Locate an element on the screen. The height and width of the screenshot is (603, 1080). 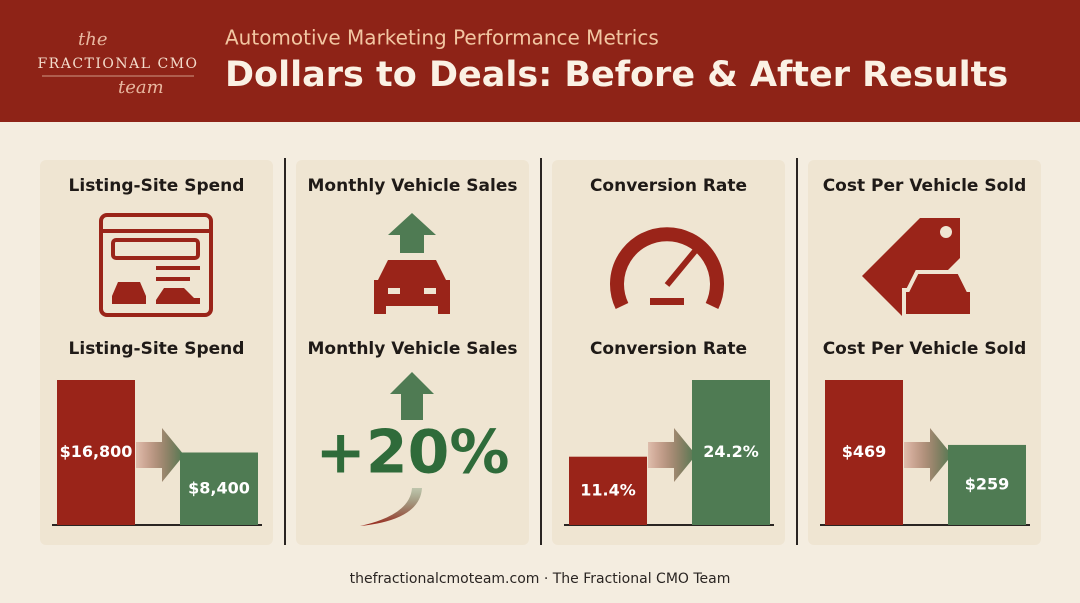
value-label: $469 is located at coordinates (864, 451).